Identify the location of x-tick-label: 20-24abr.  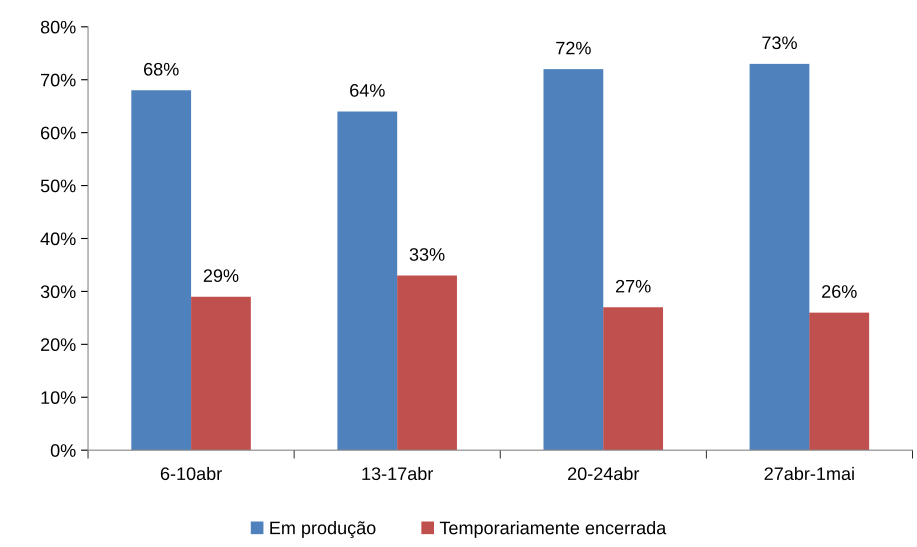
(604, 473).